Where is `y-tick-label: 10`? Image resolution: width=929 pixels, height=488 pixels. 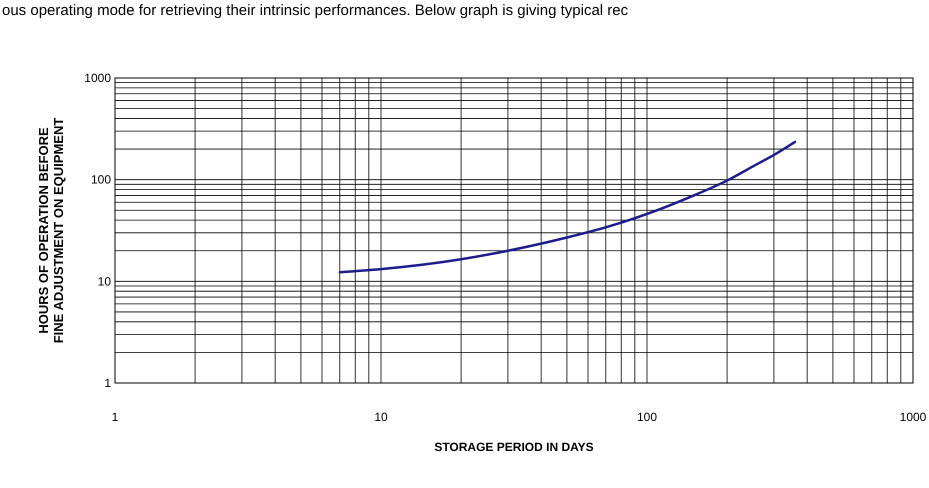 y-tick-label: 10 is located at coordinates (105, 281).